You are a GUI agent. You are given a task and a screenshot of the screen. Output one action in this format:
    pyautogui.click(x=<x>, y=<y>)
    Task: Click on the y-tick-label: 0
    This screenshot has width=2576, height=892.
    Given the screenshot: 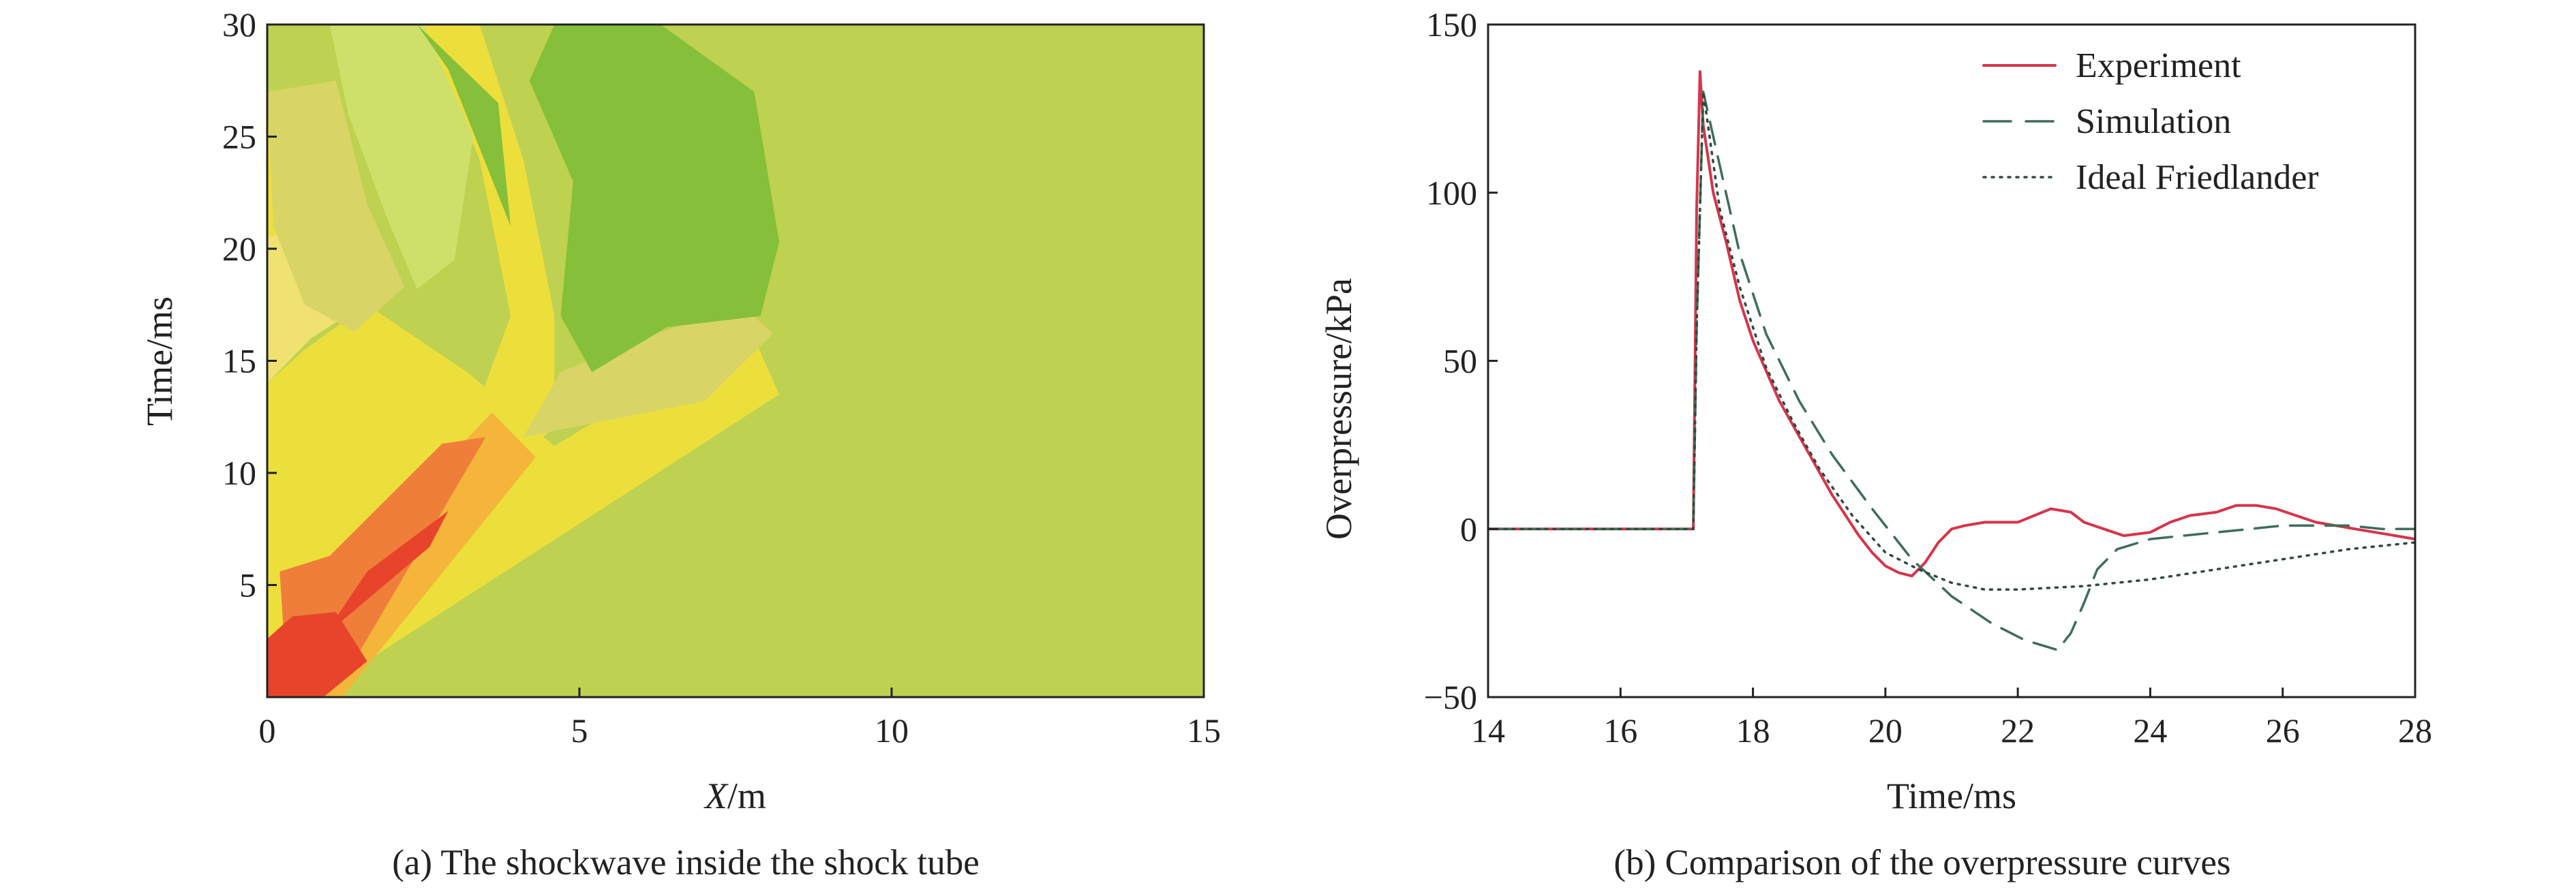 What is the action you would take?
    pyautogui.click(x=1468, y=529)
    